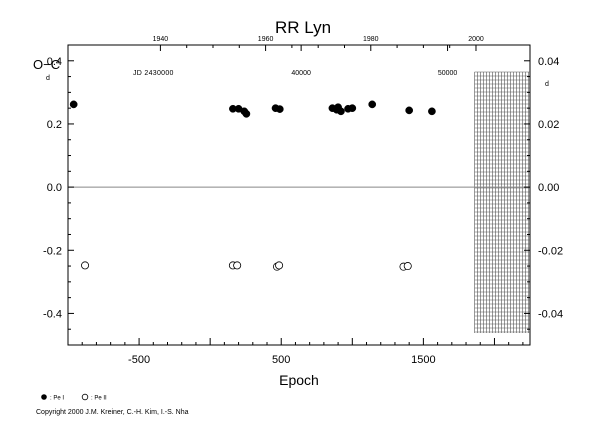 This screenshot has width=590, height=425. I want to click on y-axis-unit-left: d, so click(48, 78).